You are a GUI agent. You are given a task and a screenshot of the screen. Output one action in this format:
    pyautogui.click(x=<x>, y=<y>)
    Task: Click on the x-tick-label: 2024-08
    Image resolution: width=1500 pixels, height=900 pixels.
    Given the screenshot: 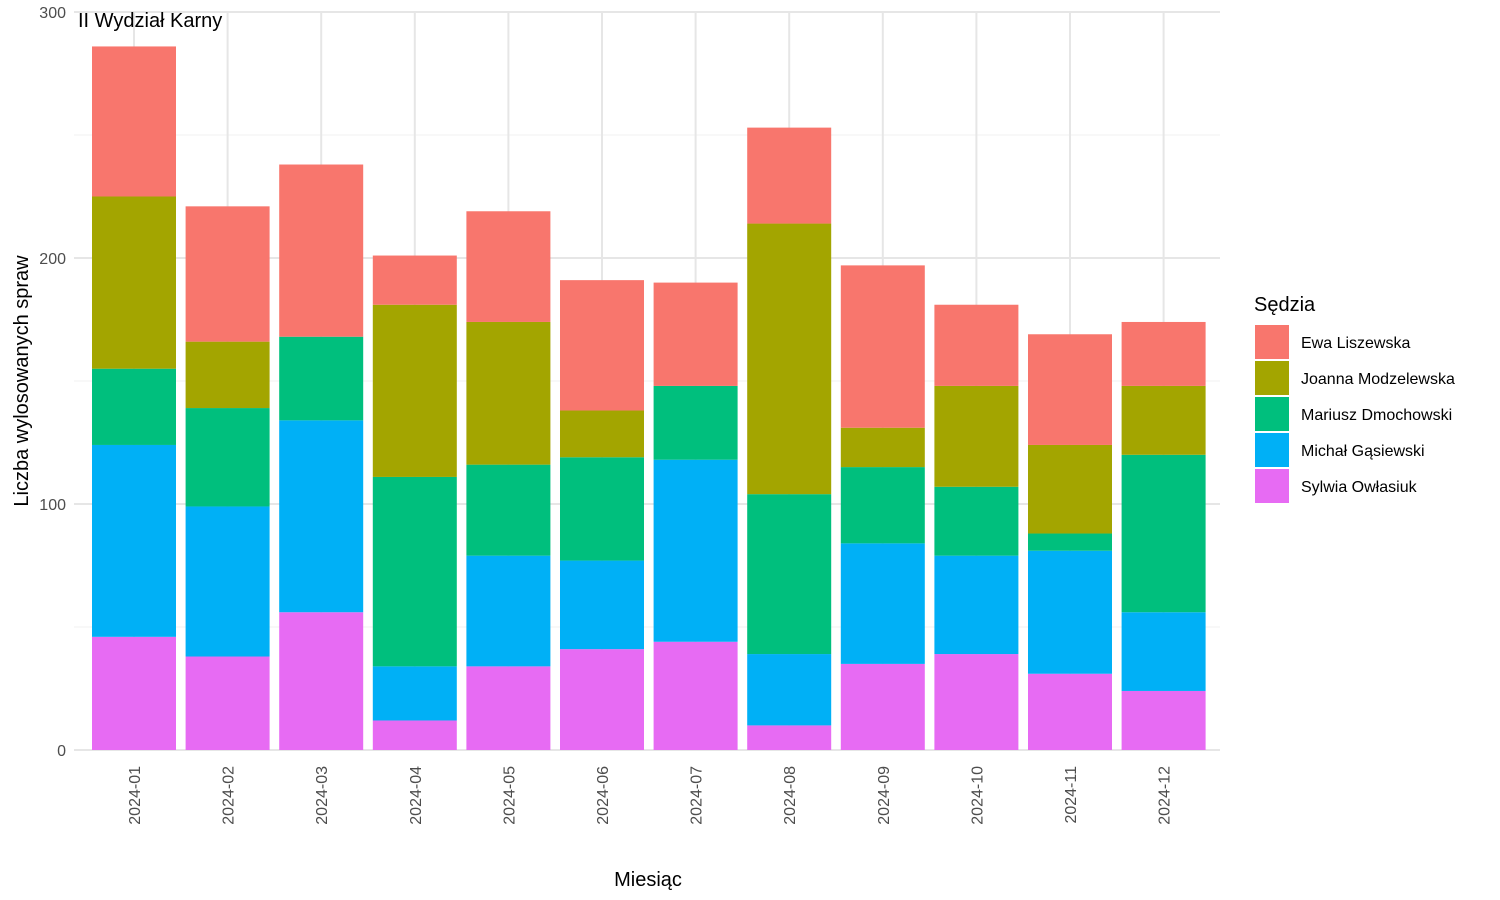 What is the action you would take?
    pyautogui.click(x=790, y=795)
    